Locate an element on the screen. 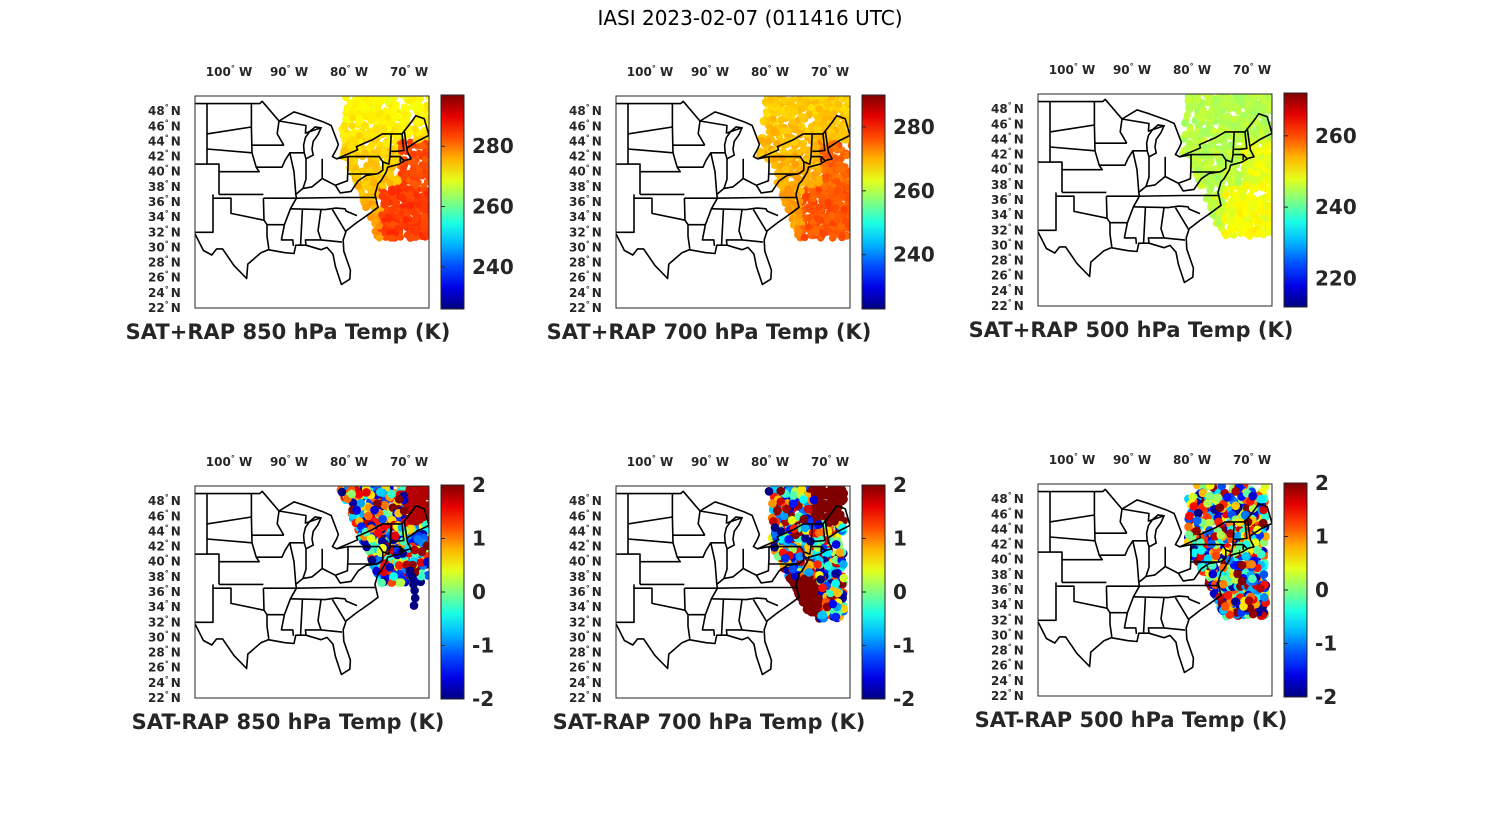 The image size is (1500, 825). lon-tick-label: 80° W is located at coordinates (349, 71).